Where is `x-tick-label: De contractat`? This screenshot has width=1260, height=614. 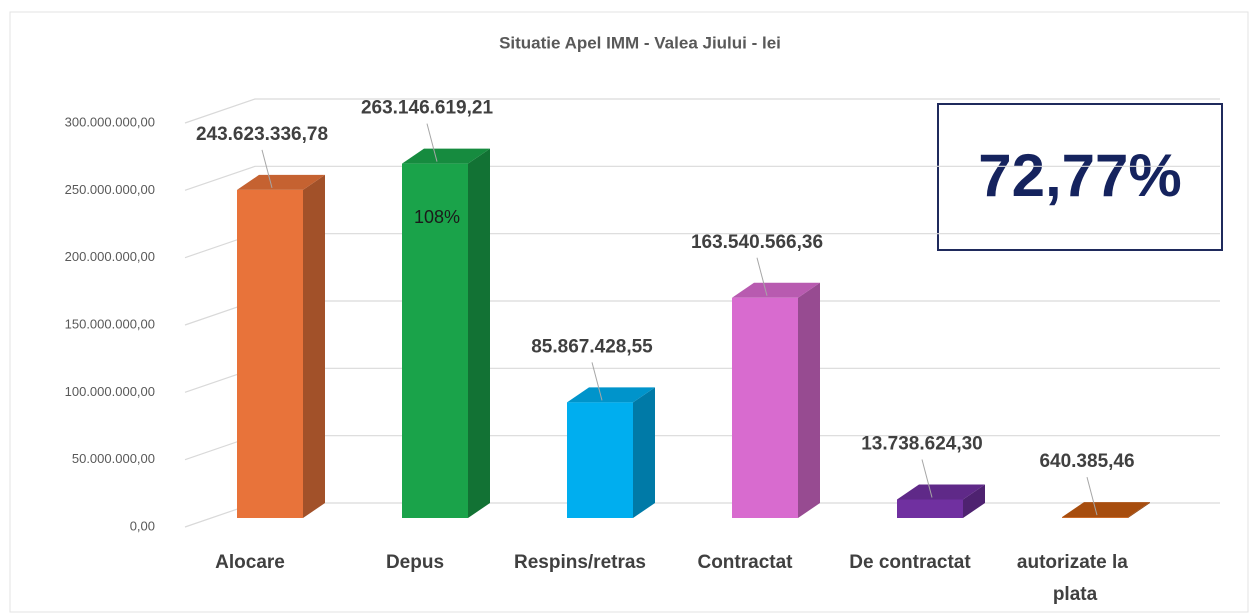 x-tick-label: De contractat is located at coordinates (910, 562).